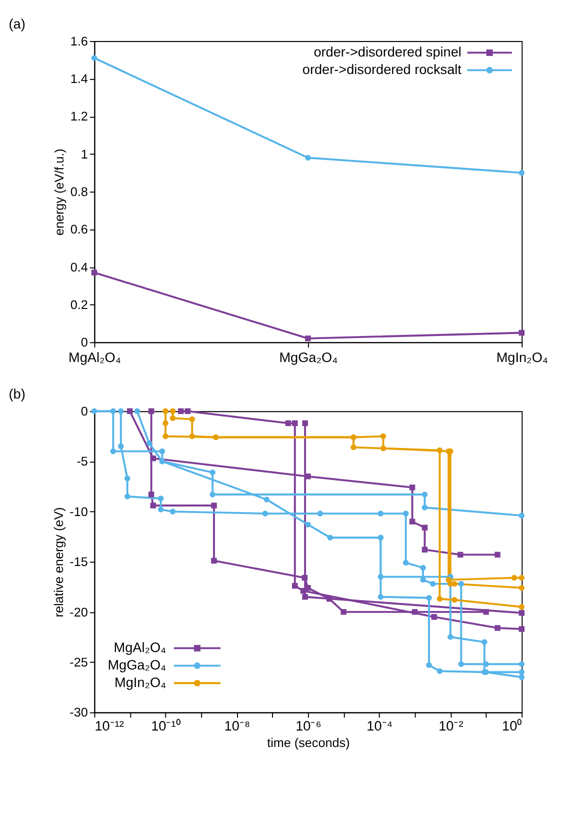  I want to click on legend-label: MgAl₂O₄, so click(140, 648).